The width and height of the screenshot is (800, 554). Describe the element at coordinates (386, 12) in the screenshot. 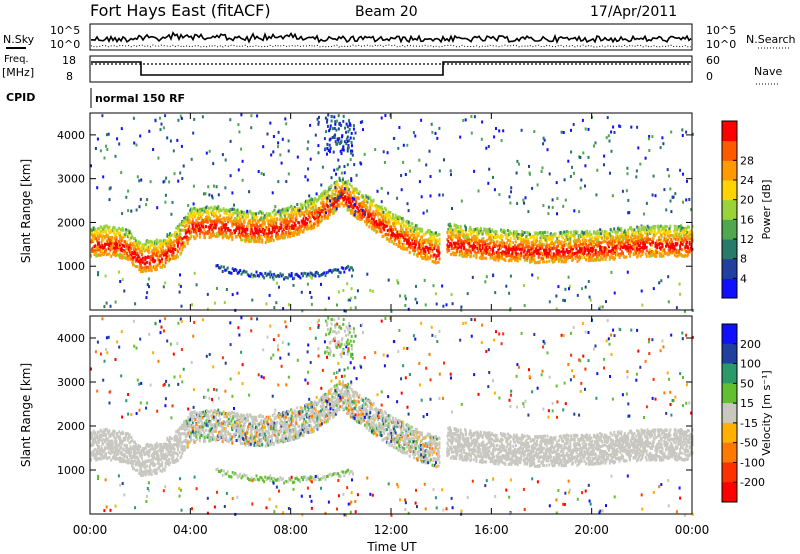

I see `beam-label: Beam 20` at that location.